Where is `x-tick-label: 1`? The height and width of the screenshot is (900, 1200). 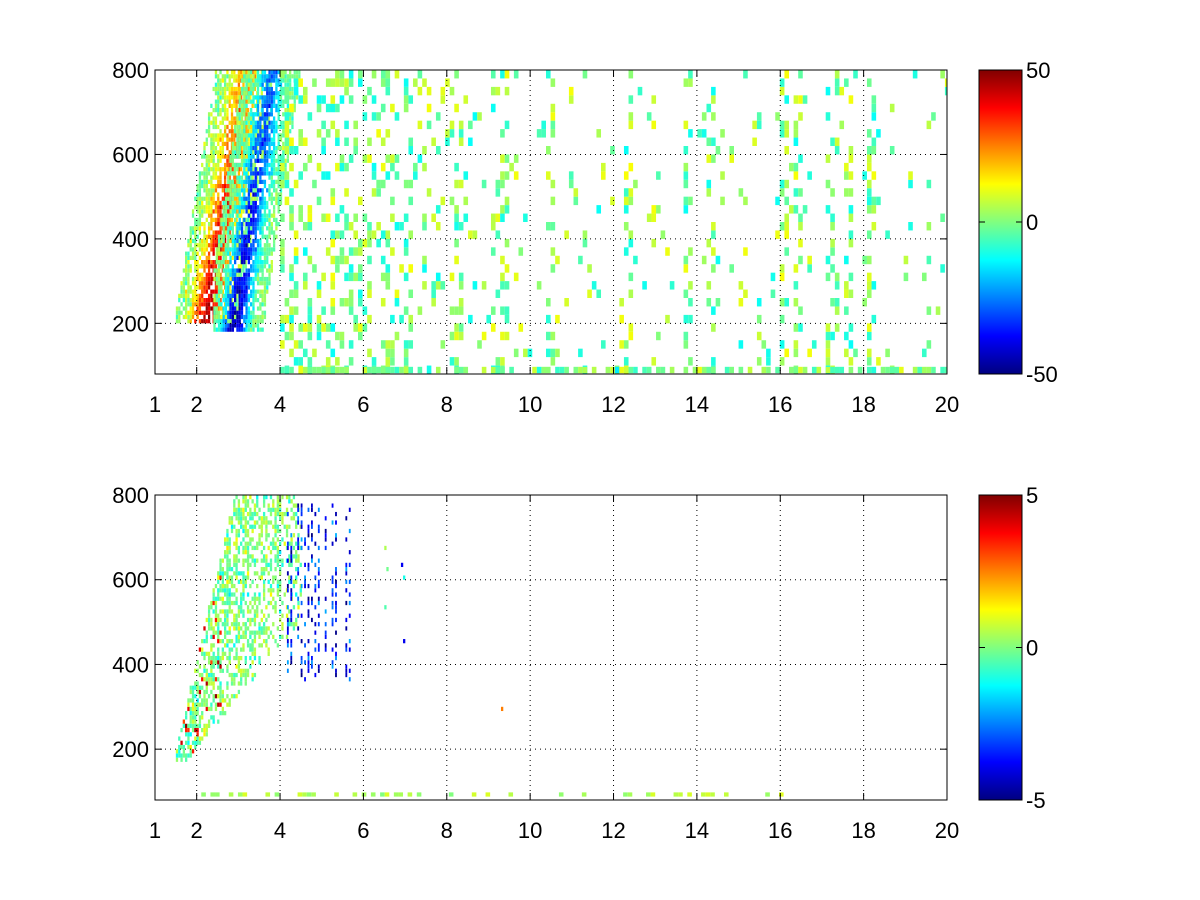
x-tick-label: 1 is located at coordinates (155, 830).